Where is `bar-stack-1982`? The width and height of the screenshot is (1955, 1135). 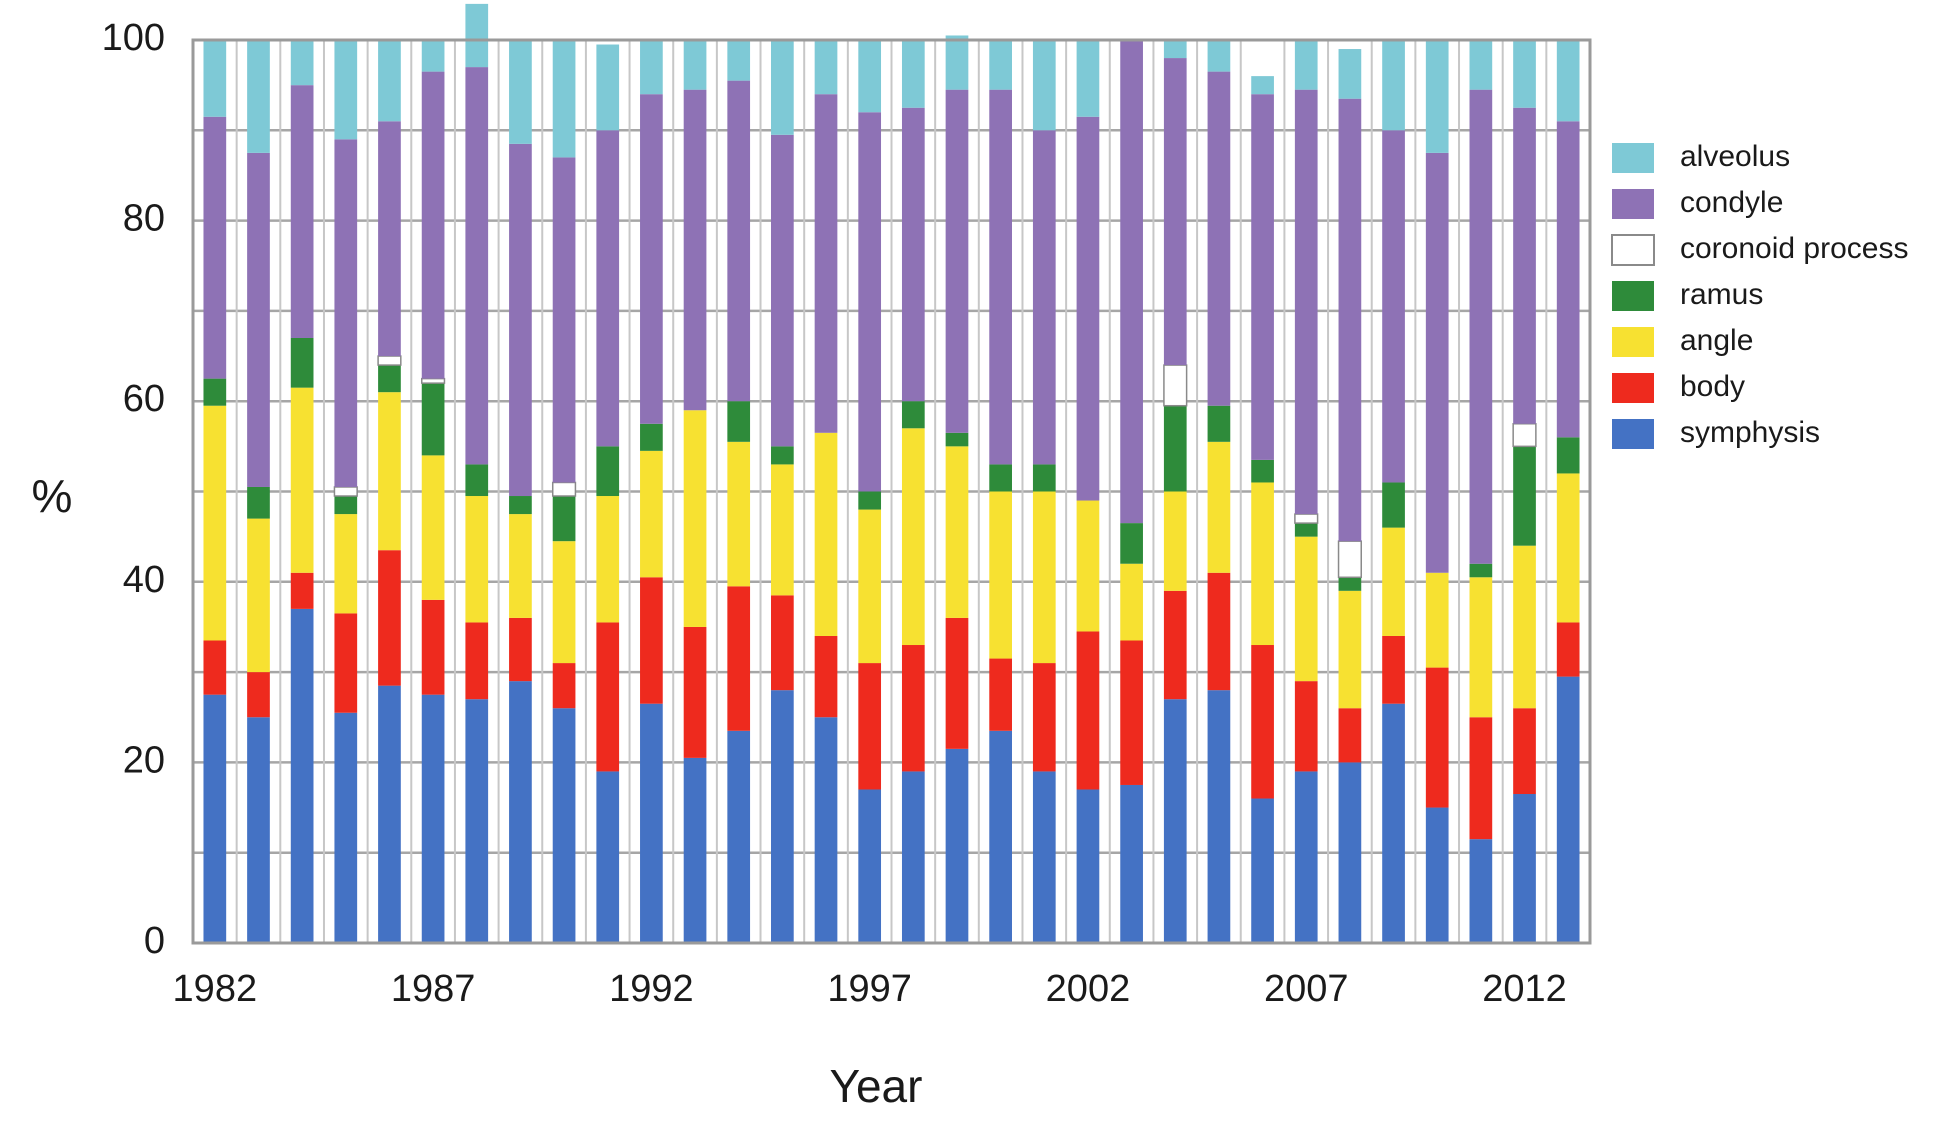
bar-stack-1982 is located at coordinates (215, 491).